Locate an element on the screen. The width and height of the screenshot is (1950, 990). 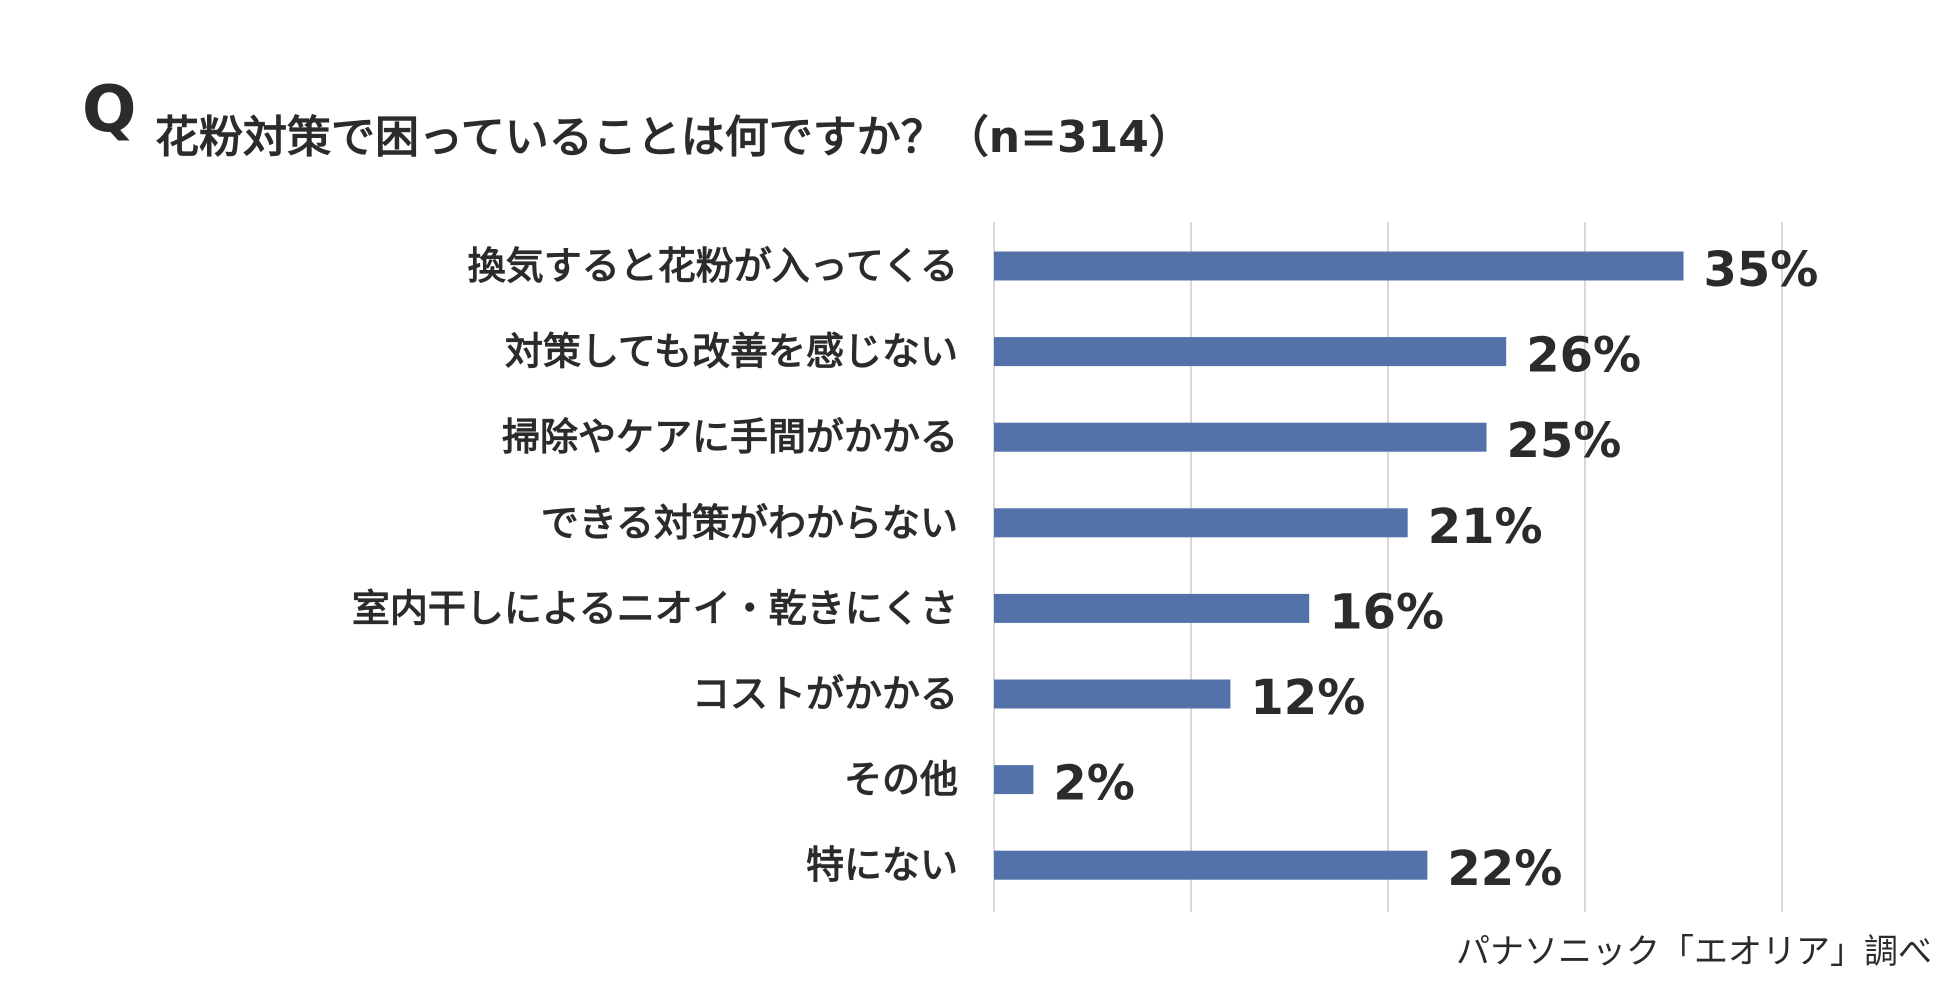
category-label: 室内干しによるニオイ・乾きにくさ is located at coordinates (655, 608).